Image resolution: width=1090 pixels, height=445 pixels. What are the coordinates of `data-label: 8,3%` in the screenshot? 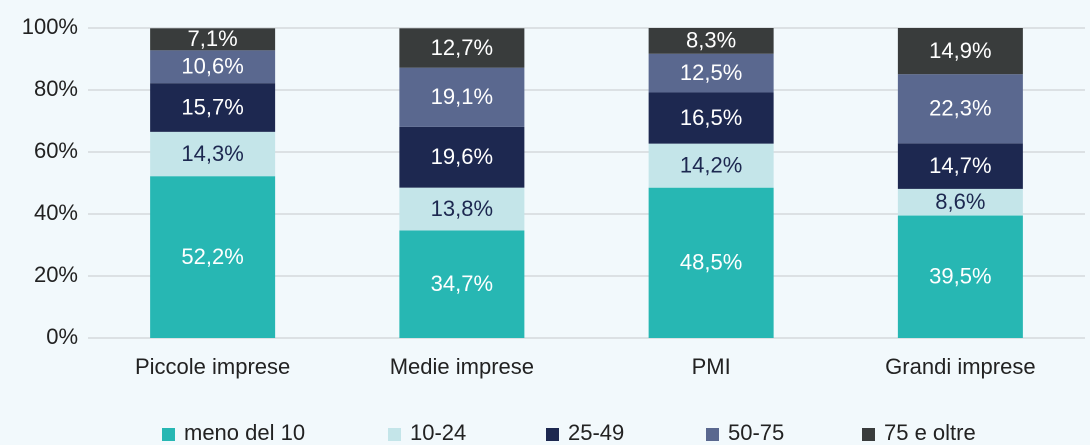 It's located at (711, 40).